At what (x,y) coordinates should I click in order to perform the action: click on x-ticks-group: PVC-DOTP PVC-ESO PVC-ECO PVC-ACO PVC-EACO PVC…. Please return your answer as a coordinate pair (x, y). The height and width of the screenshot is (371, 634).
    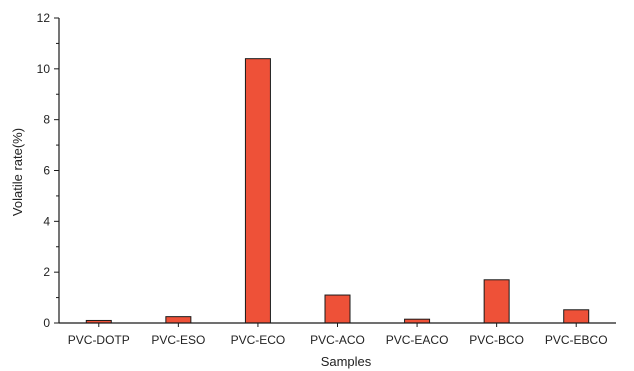
    Looking at the image, I should click on (338, 335).